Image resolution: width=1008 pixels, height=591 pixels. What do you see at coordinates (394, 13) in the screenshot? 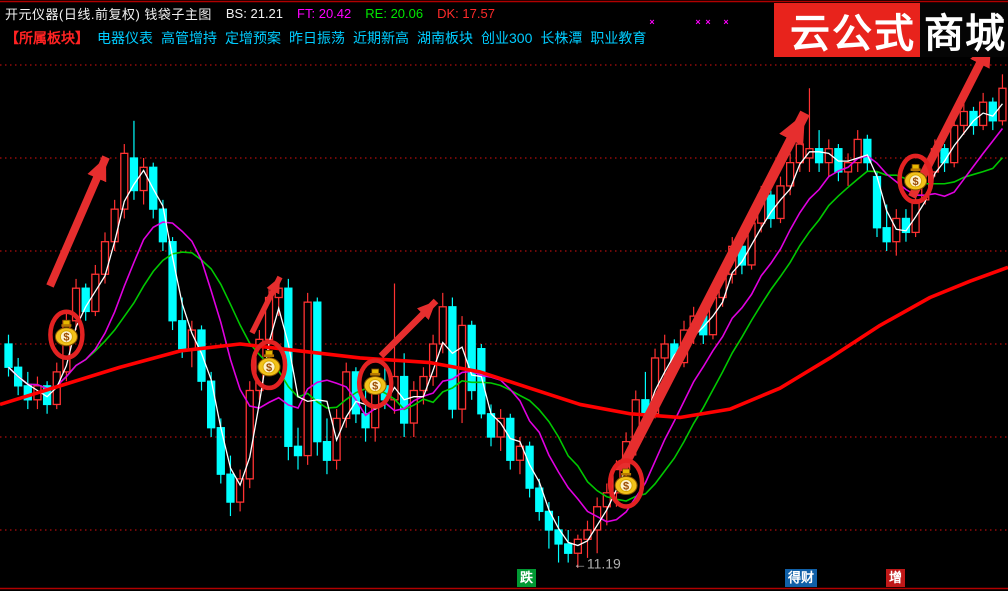
I see `indicator-re: RE: 20.06` at bounding box center [394, 13].